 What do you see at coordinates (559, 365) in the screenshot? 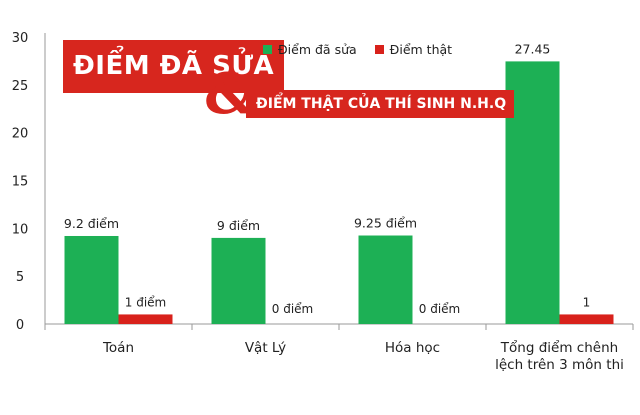
I see `x-category-label: lệch trên 3 môn thi` at bounding box center [559, 365].